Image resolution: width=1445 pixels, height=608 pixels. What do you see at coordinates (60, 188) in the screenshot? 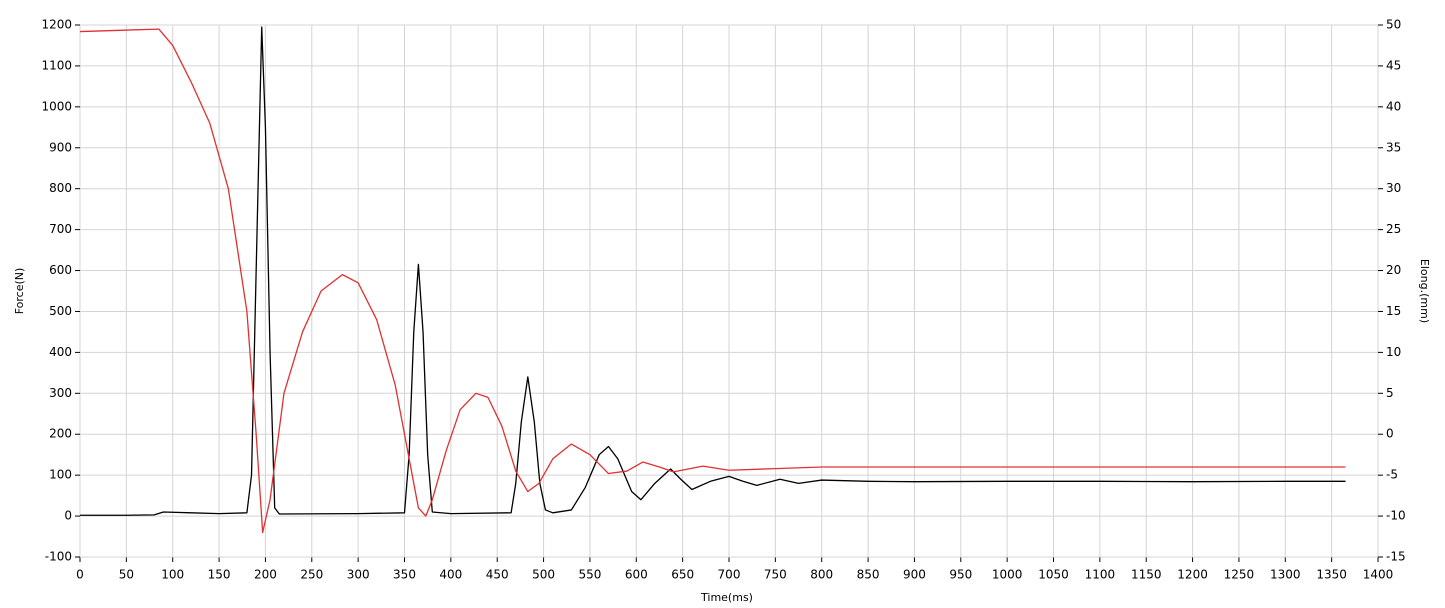
I see `y-tick-label: 800` at bounding box center [60, 188].